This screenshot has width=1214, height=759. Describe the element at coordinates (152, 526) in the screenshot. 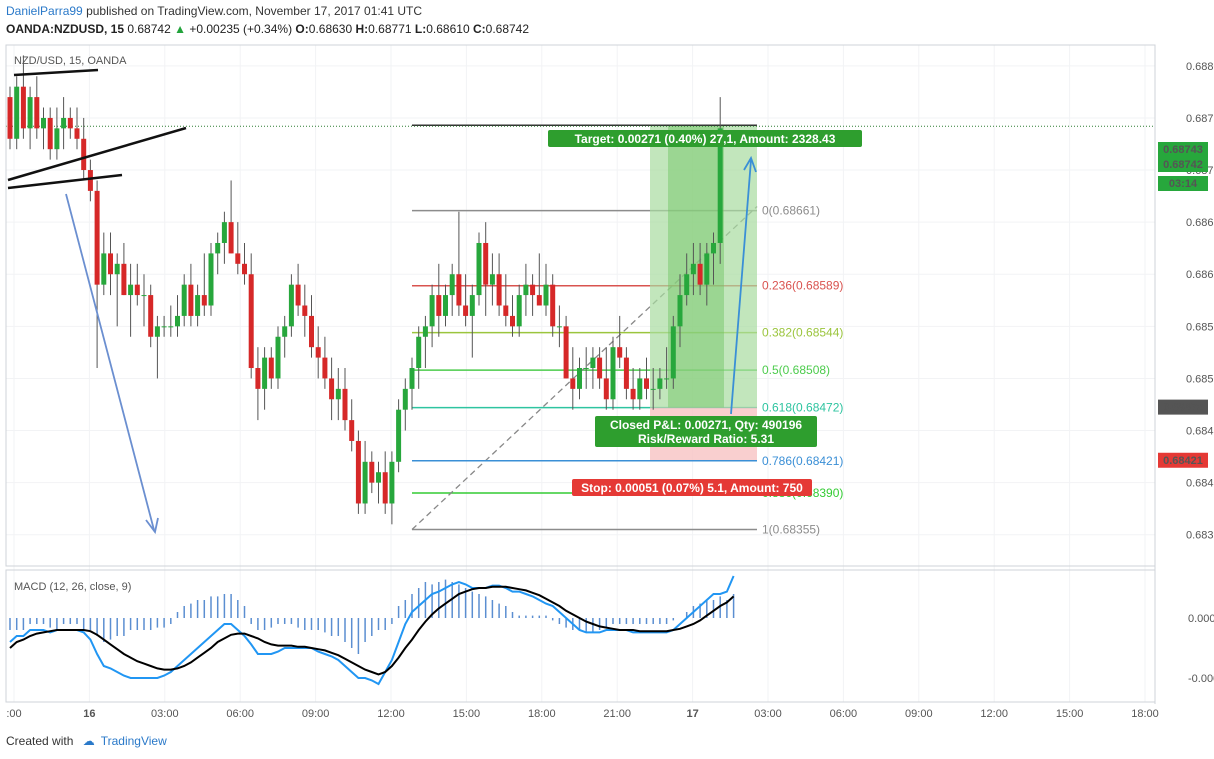

I see `arrow-head-icon` at that location.